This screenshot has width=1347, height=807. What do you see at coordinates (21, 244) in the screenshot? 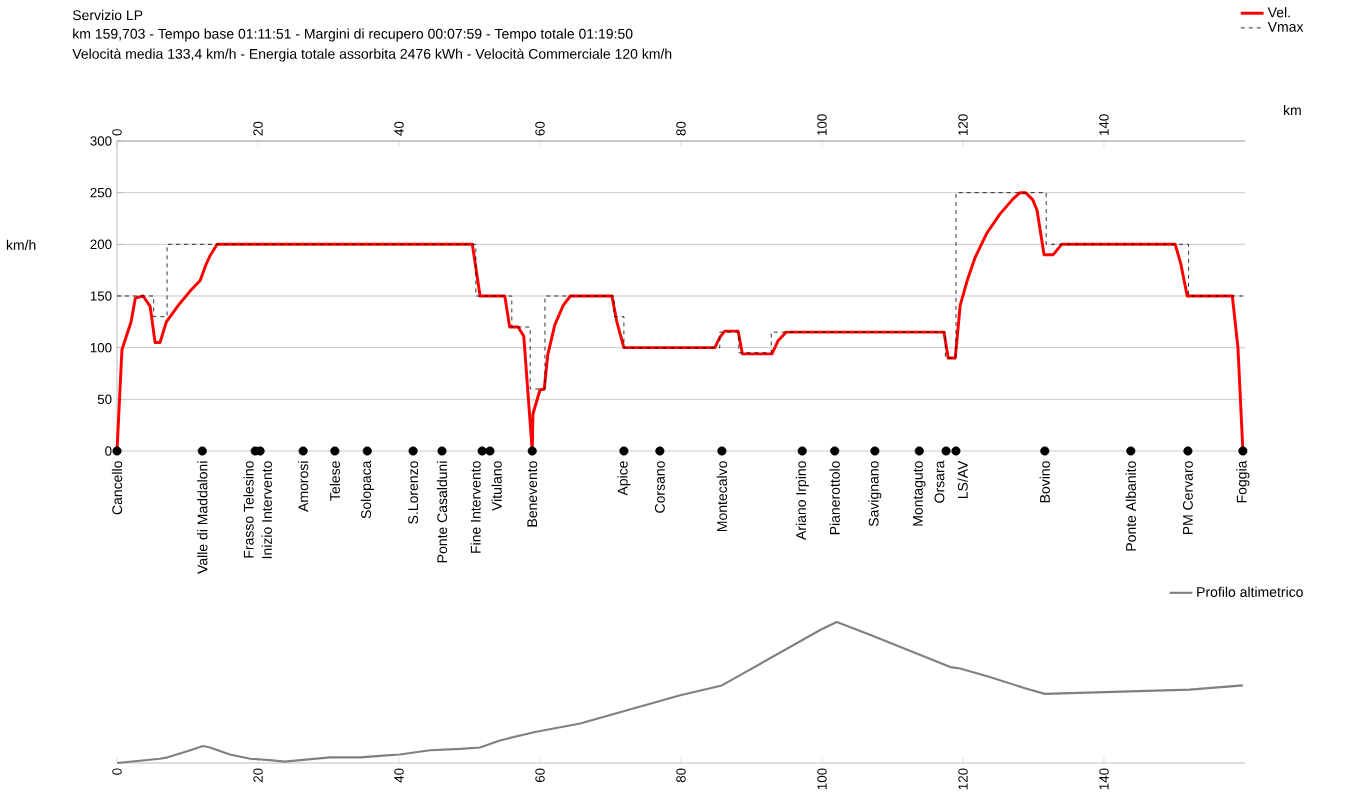
I see `y-axis-title: km/h` at bounding box center [21, 244].